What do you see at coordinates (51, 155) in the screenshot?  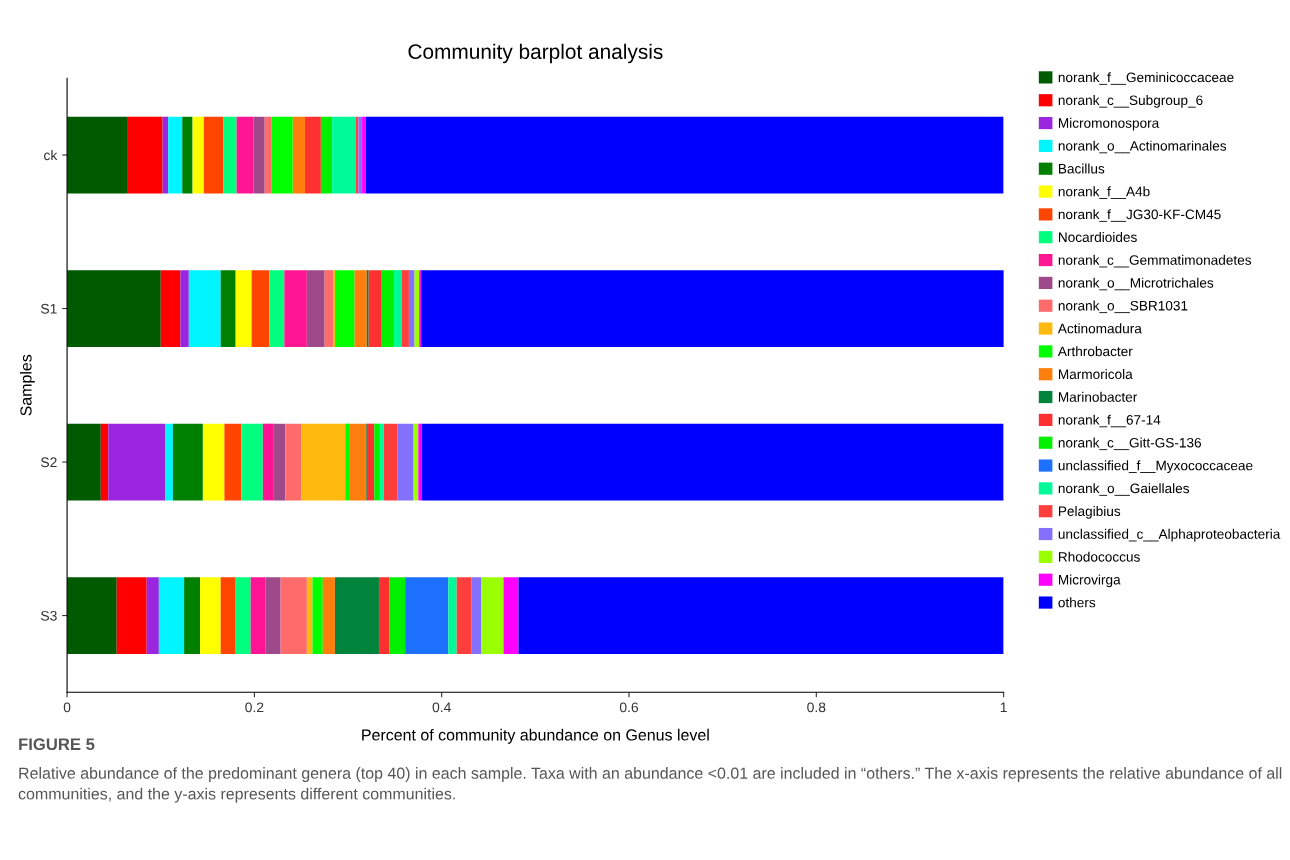 I see `y-tick-label: ck` at bounding box center [51, 155].